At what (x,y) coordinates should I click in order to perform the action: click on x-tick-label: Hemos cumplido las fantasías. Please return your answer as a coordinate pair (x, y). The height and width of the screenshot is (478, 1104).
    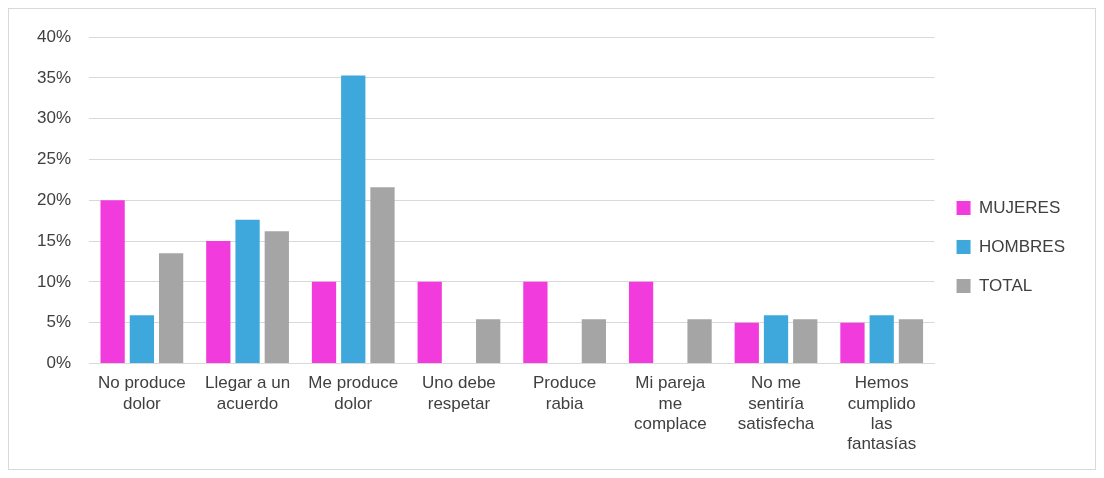
    Looking at the image, I should click on (882, 413).